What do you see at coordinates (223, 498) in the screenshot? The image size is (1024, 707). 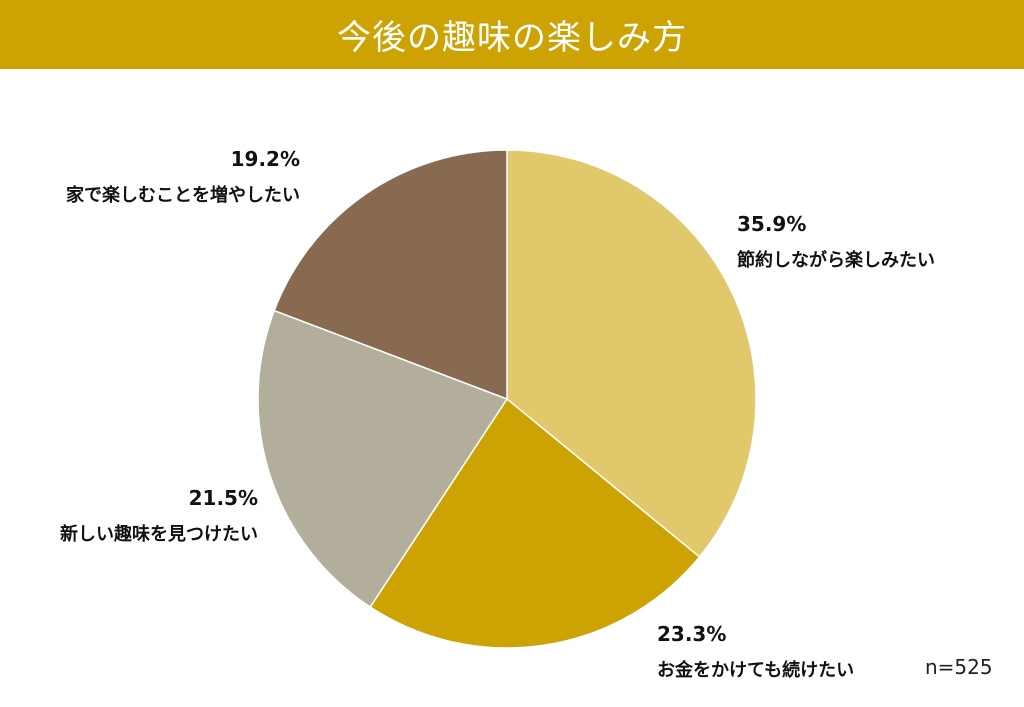 I see `slice-value-3: 21.5%` at bounding box center [223, 498].